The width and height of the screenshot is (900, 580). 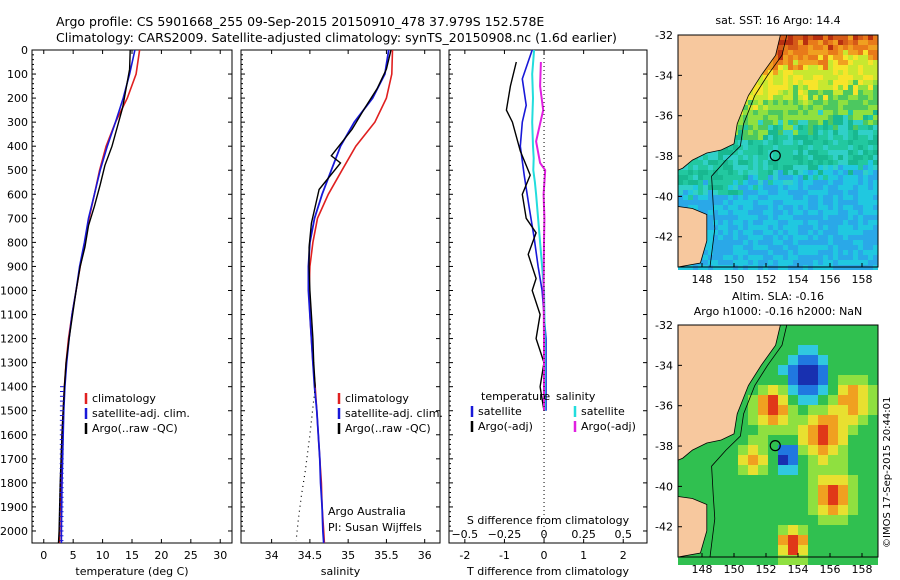 What do you see at coordinates (547, 571) in the screenshot?
I see `x-axis-label: T difference from climatology` at bounding box center [547, 571].